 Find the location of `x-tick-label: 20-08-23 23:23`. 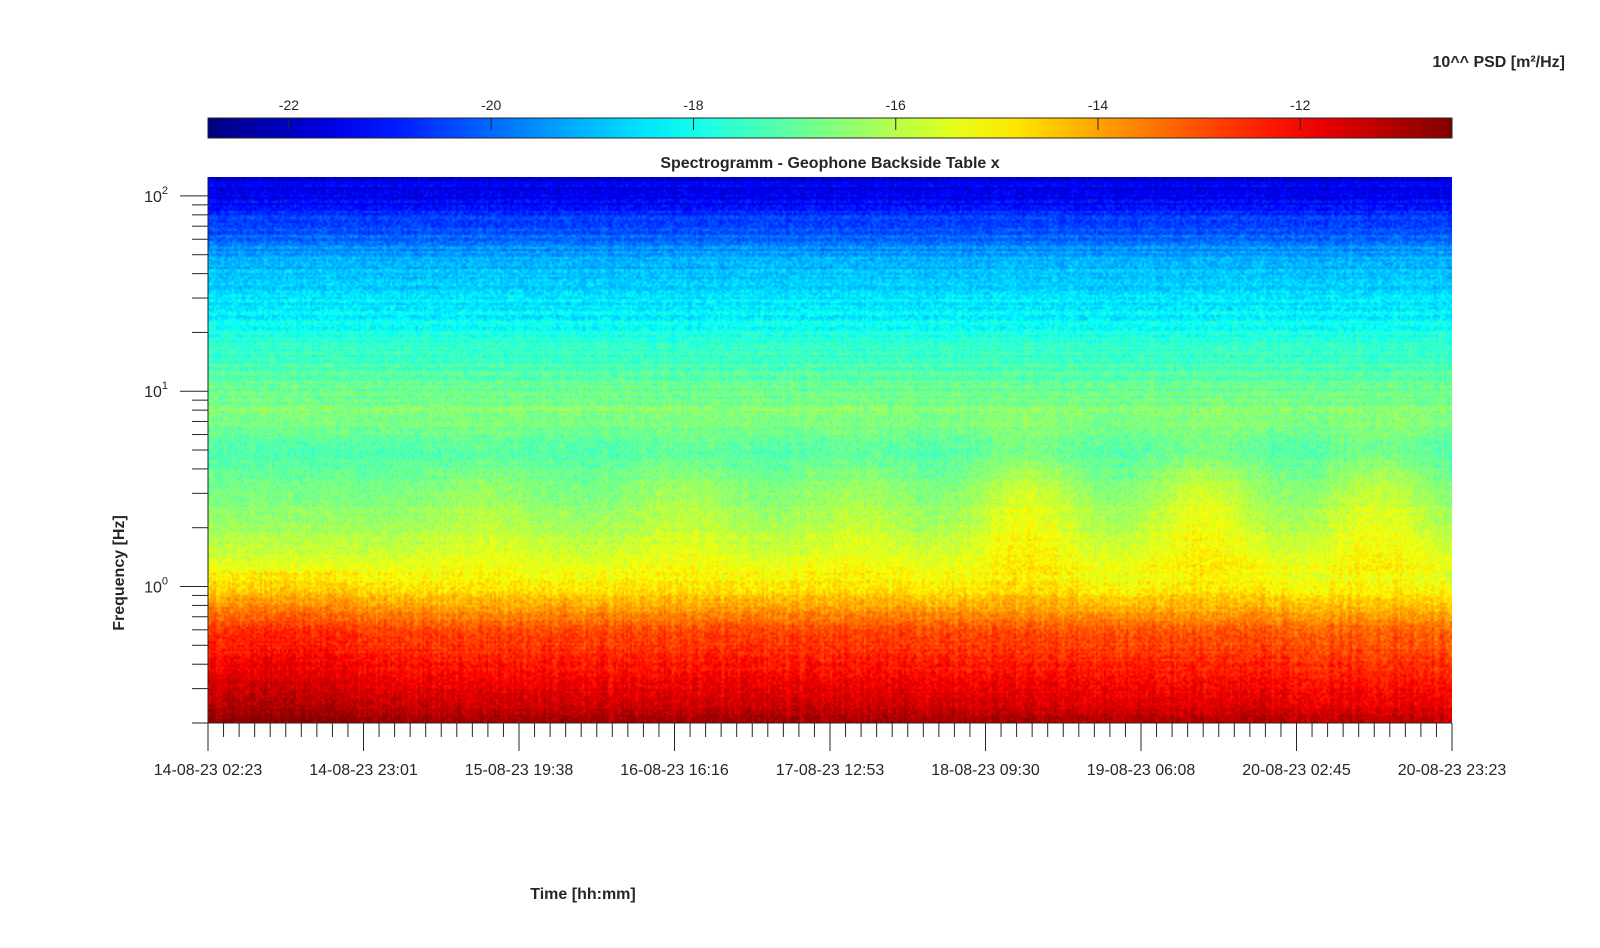

x-tick-label: 20-08-23 23:23 is located at coordinates (1452, 770).